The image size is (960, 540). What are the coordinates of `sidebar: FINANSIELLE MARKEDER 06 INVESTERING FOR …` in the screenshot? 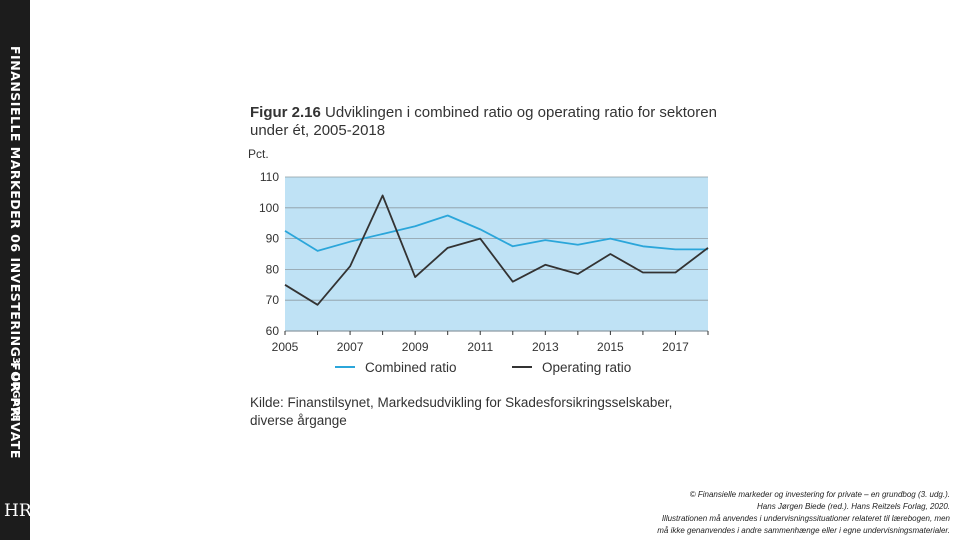 It's located at (16, 270).